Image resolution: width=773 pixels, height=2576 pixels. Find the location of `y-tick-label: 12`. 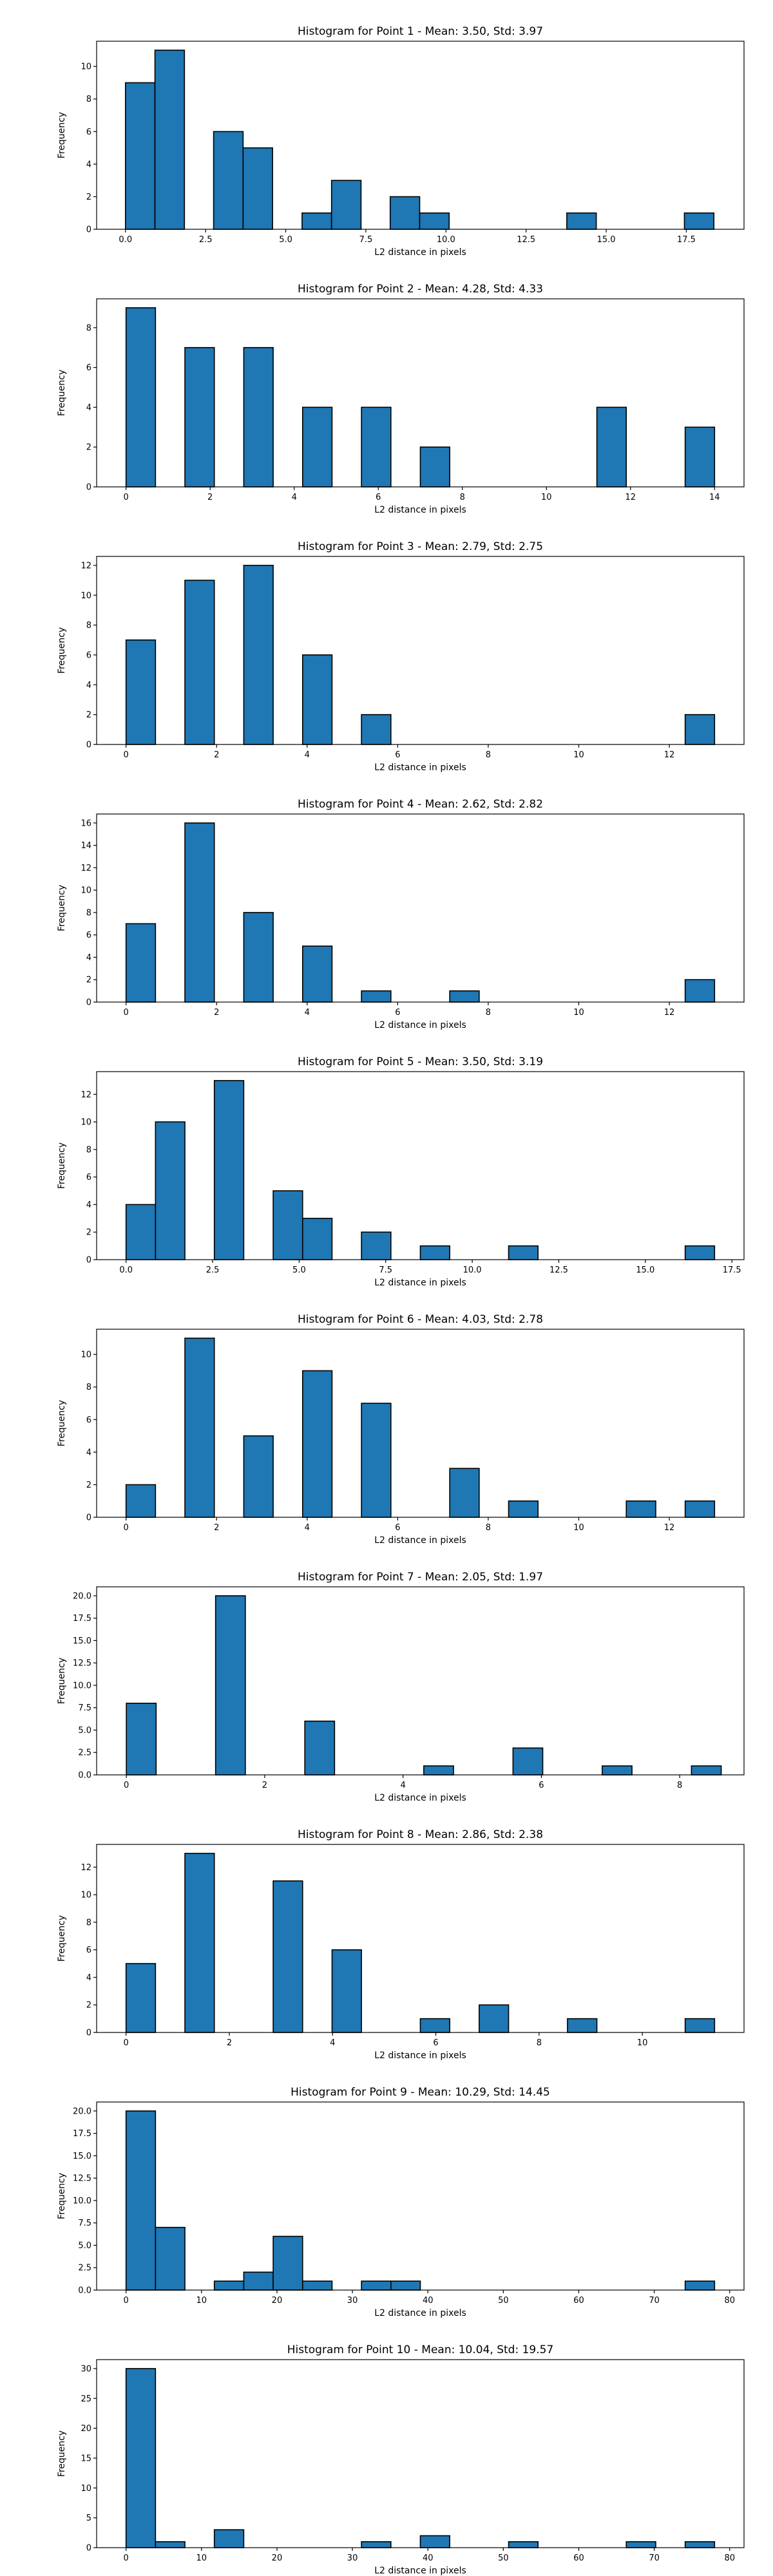

y-tick-label: 12 is located at coordinates (86, 1868).